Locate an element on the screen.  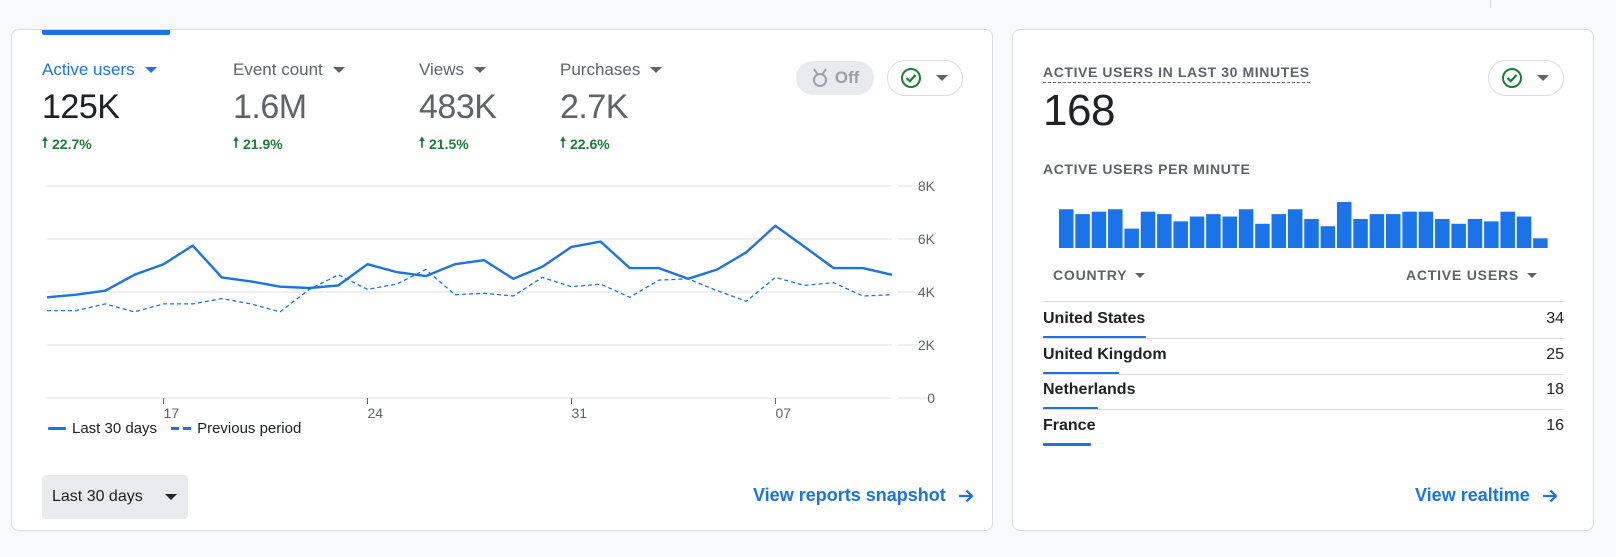
metric-tab-views: Views 483K 🠕 21.5% is located at coordinates (479, 95).